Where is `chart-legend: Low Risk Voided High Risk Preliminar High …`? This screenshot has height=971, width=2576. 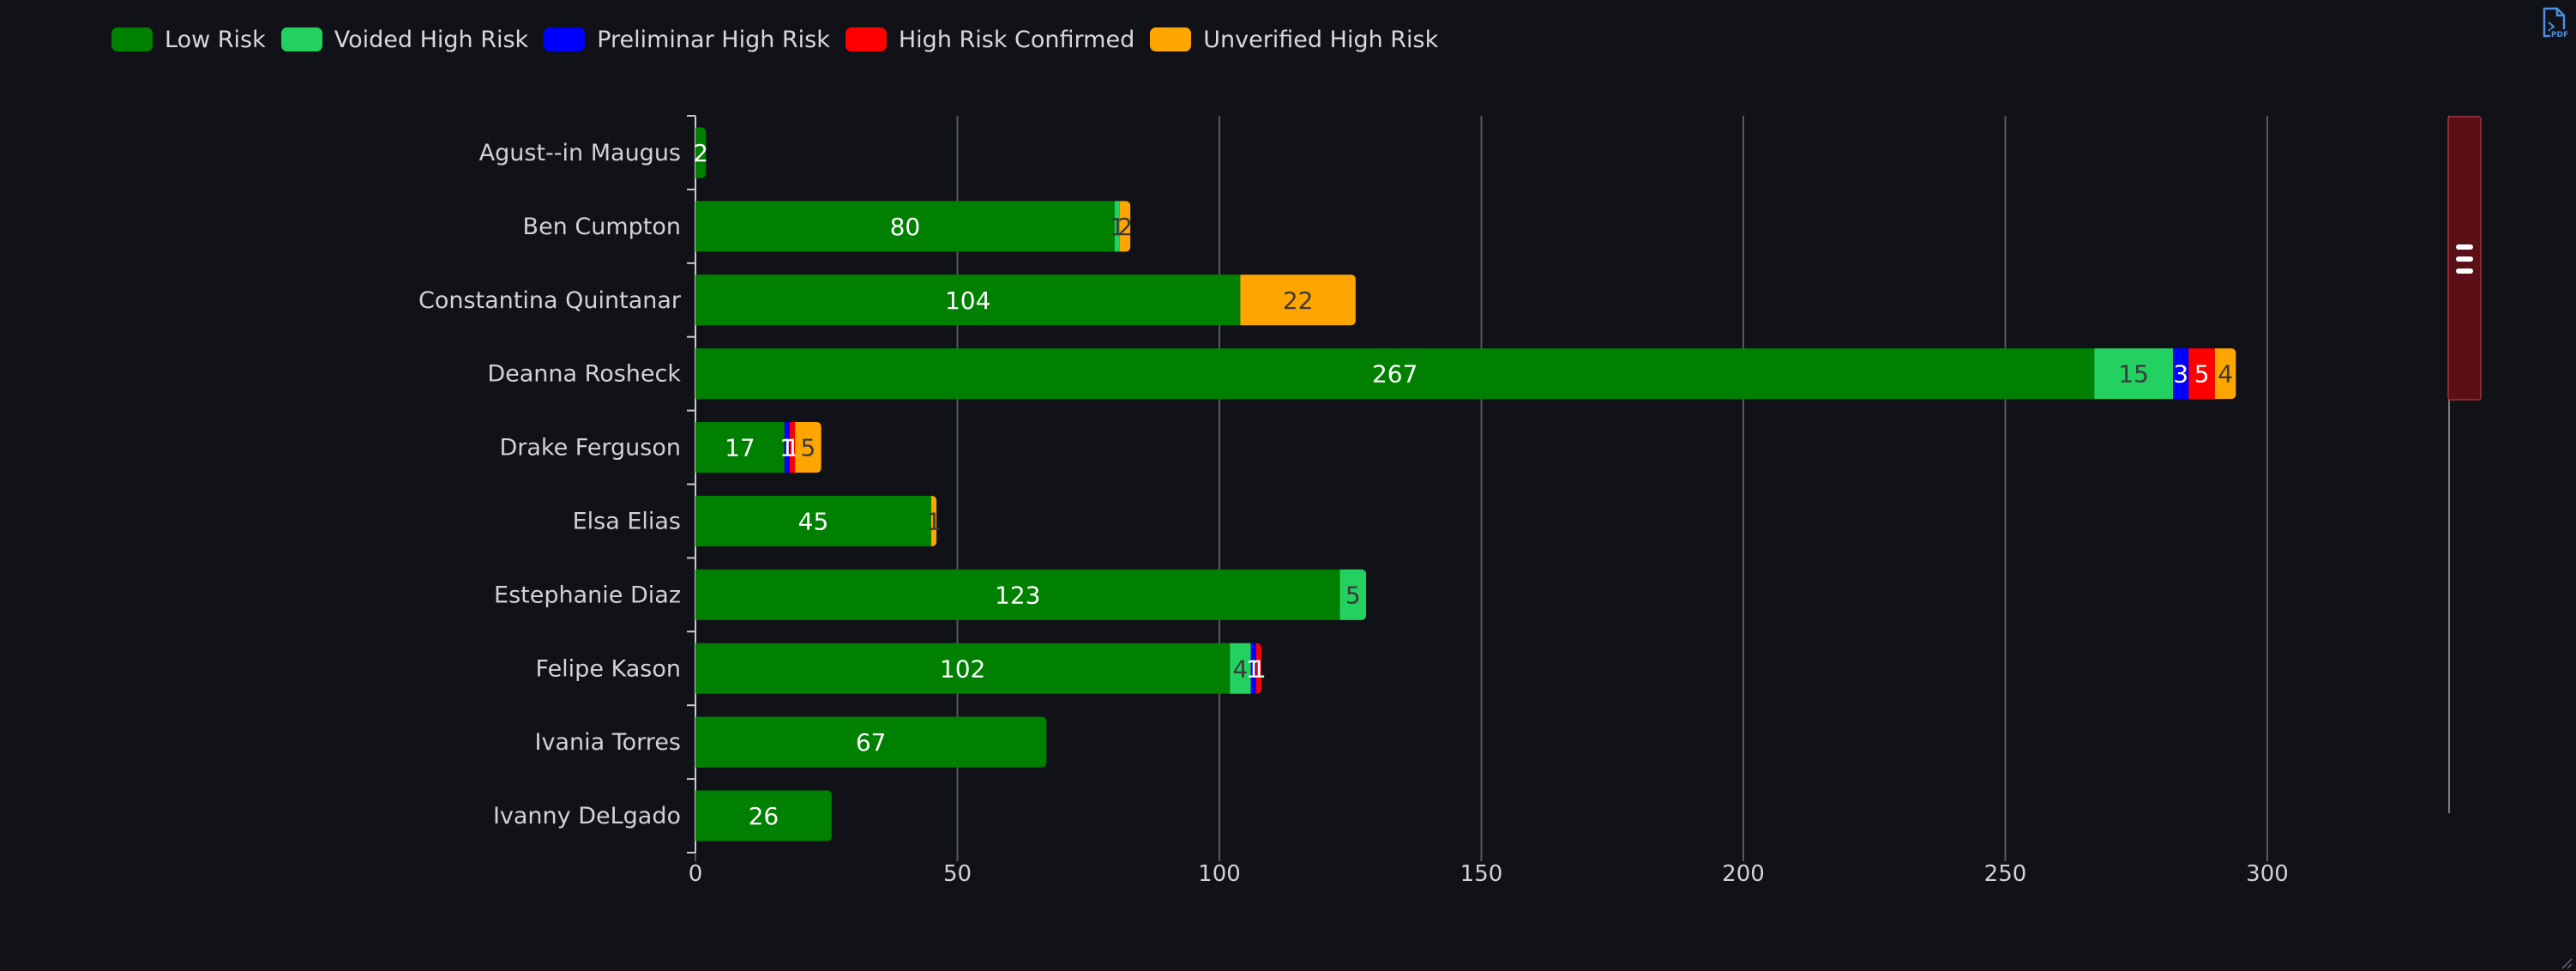 chart-legend: Low Risk Voided High Risk Preliminar High … is located at coordinates (782, 39).